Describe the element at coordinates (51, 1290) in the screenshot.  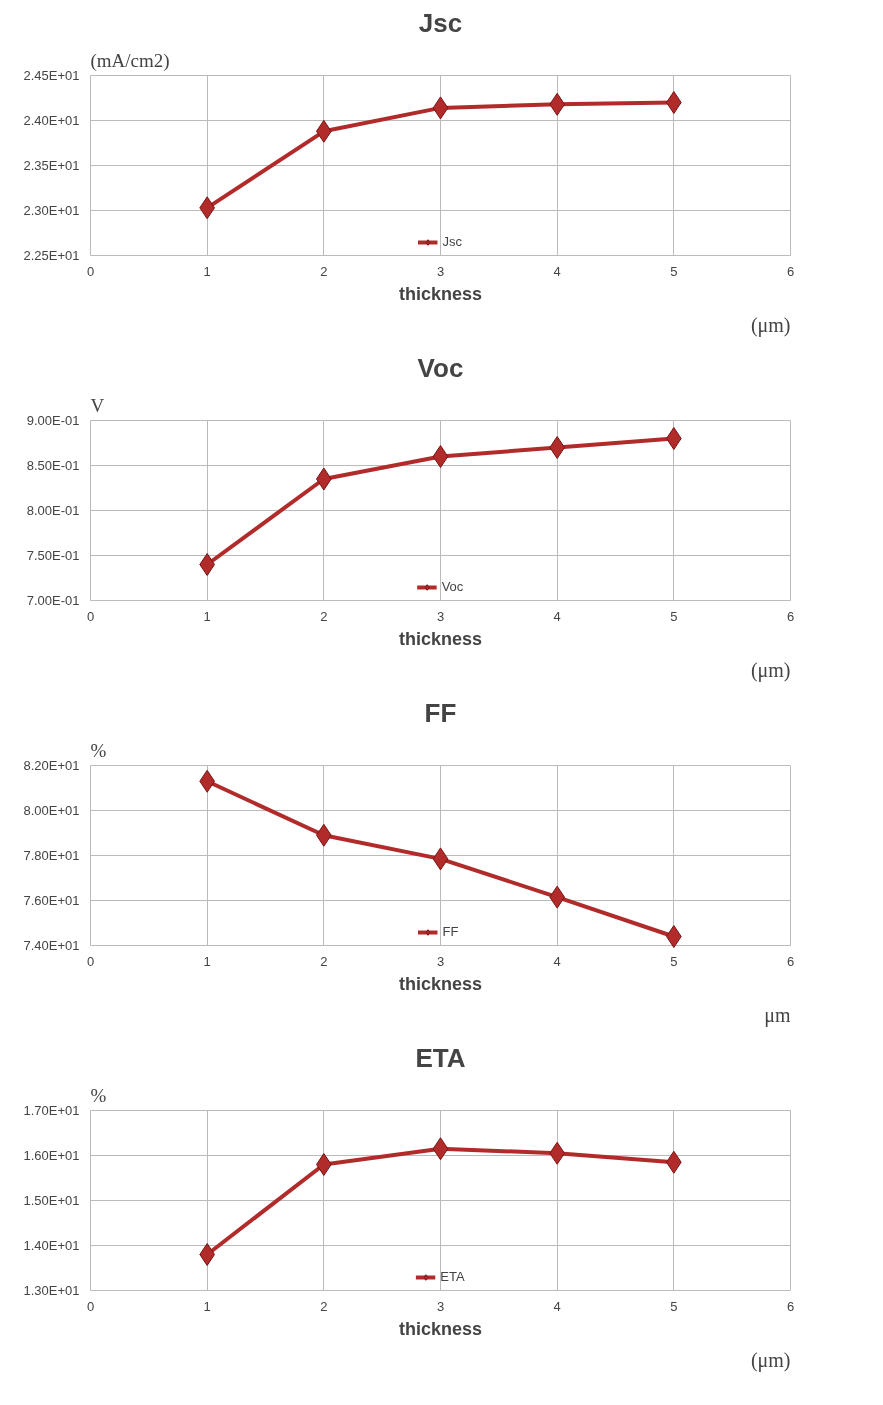
I see `y-tick-label: 1.30E+01` at that location.